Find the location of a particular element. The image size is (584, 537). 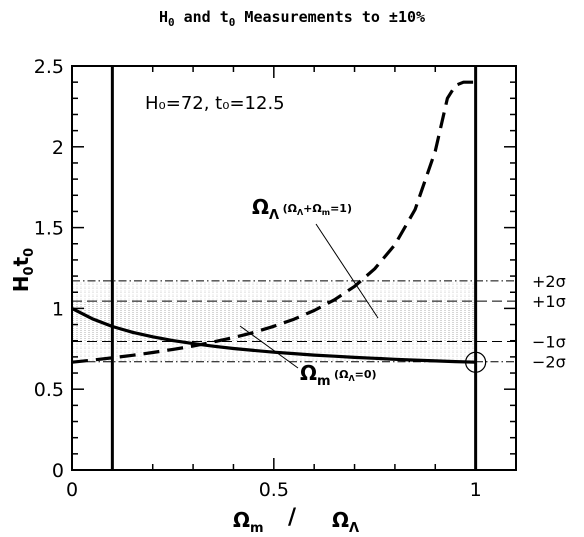

series-label-m: Ωm (ΩΛ=0) is located at coordinates (338, 375).